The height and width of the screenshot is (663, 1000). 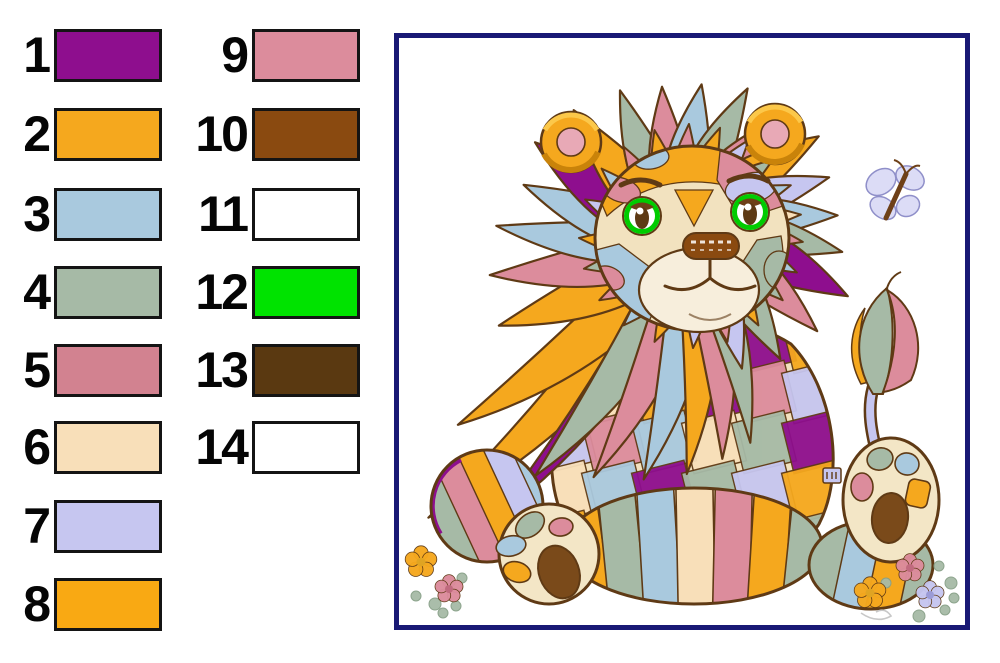 I want to click on thread-number: 8, so click(x=37, y=604).